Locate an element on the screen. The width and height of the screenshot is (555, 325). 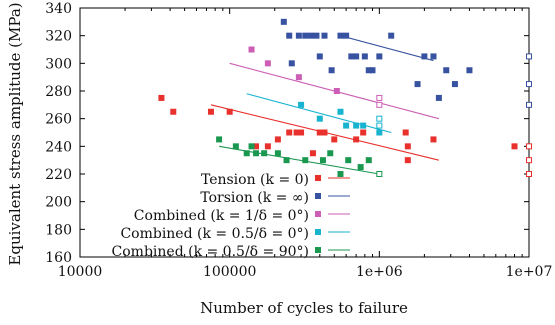
y-tick-label: 300 is located at coordinates (58, 64).